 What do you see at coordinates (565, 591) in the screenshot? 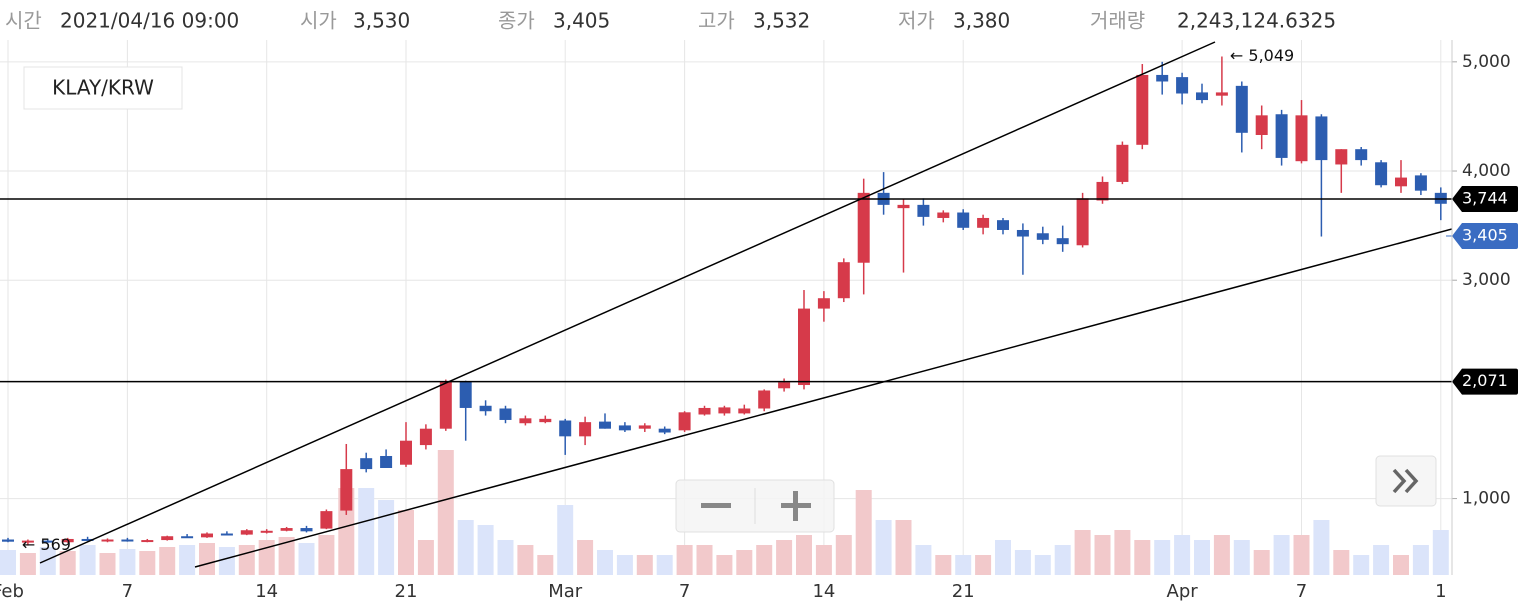
I see `x-tick-label: Mar` at bounding box center [565, 591].